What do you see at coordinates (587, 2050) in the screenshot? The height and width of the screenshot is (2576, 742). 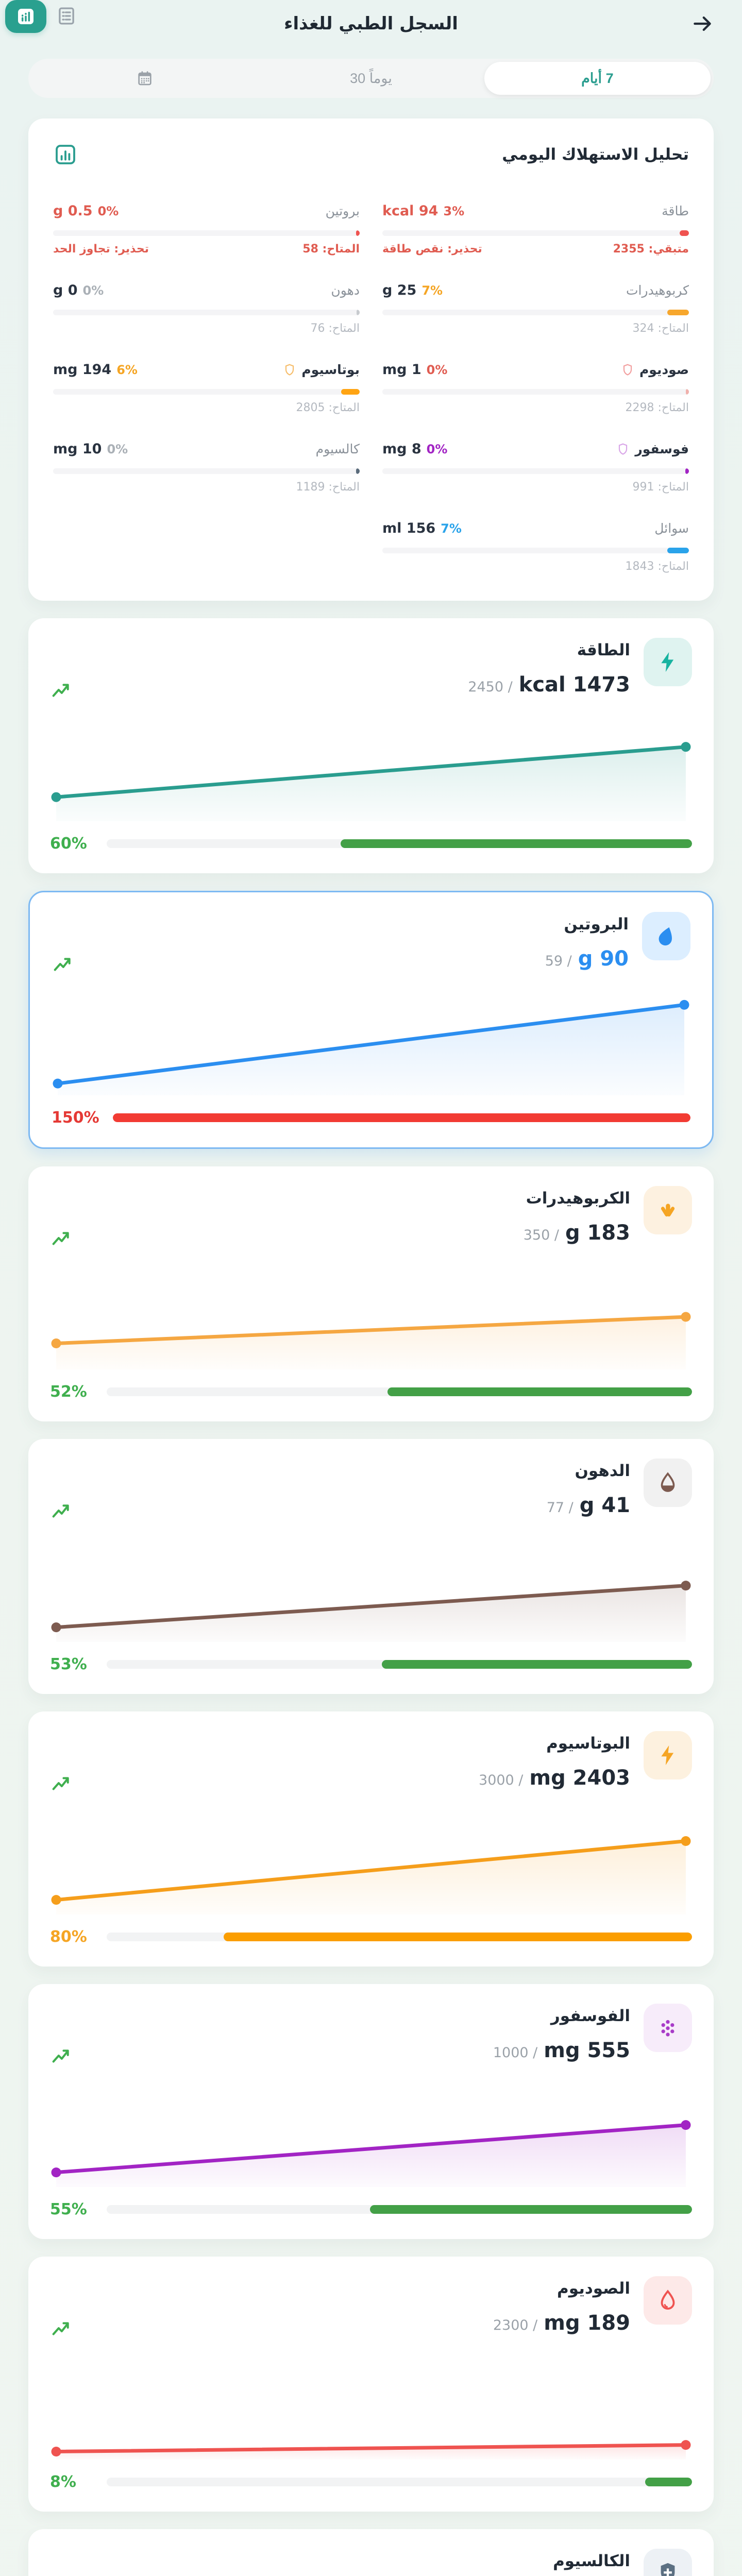 I see `current-value: mg 555` at bounding box center [587, 2050].